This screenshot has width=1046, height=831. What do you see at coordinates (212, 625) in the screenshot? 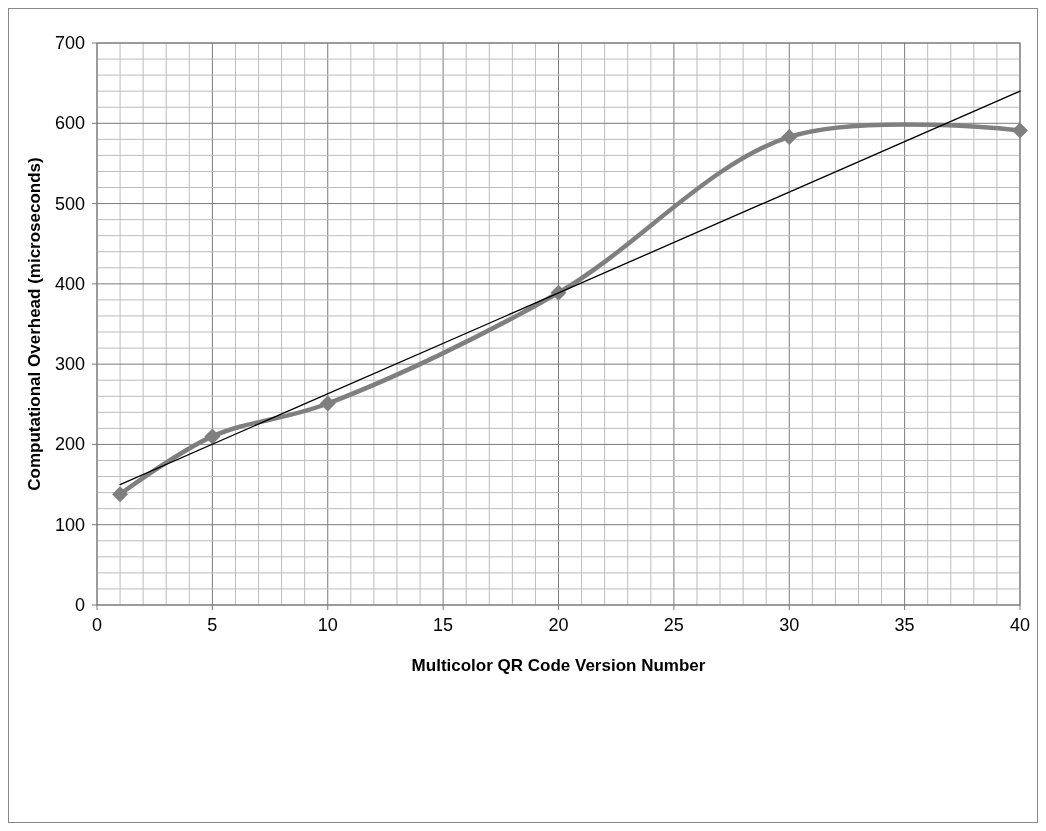
I see `x-tick-label: 5` at bounding box center [212, 625].